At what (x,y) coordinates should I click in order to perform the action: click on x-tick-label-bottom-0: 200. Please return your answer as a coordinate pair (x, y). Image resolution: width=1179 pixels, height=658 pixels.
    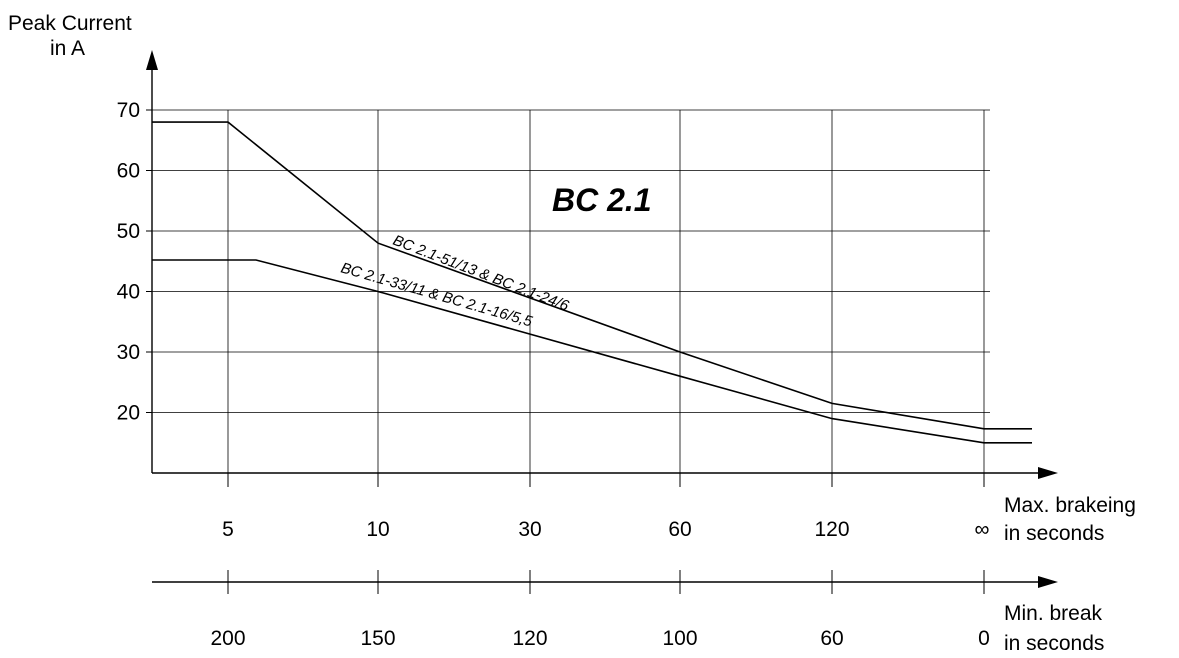
    Looking at the image, I should click on (227, 638).